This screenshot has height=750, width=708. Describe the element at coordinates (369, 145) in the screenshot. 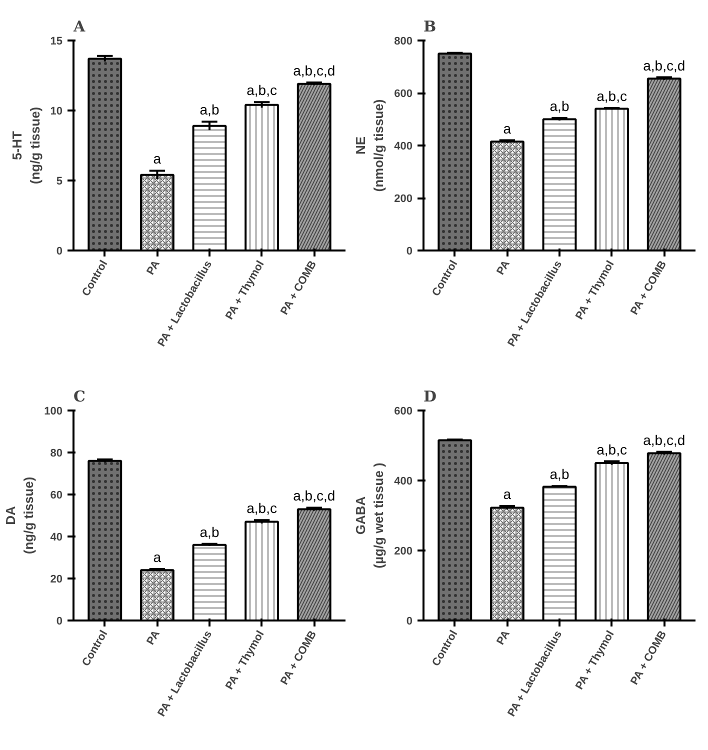

I see `y-axis-title: NE (nmol/g tissue)` at that location.